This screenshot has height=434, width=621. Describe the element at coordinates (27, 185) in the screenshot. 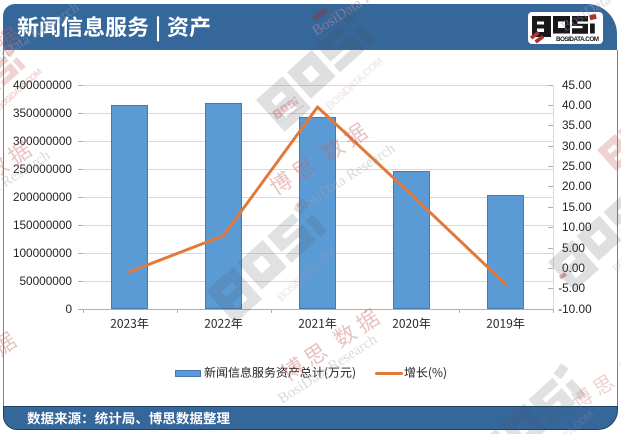

I see `svg-text: BosiData Research` at that location.